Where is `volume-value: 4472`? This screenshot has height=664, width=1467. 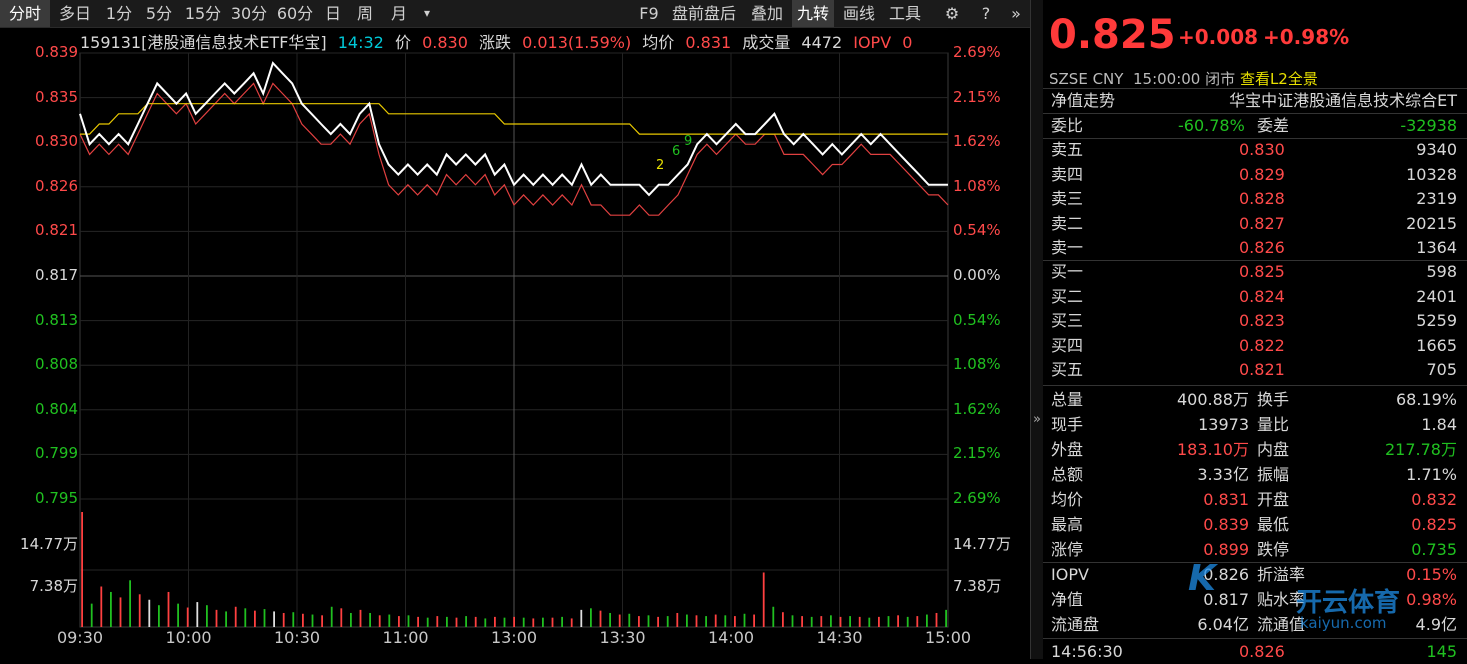 volume-value: 4472 is located at coordinates (822, 42).